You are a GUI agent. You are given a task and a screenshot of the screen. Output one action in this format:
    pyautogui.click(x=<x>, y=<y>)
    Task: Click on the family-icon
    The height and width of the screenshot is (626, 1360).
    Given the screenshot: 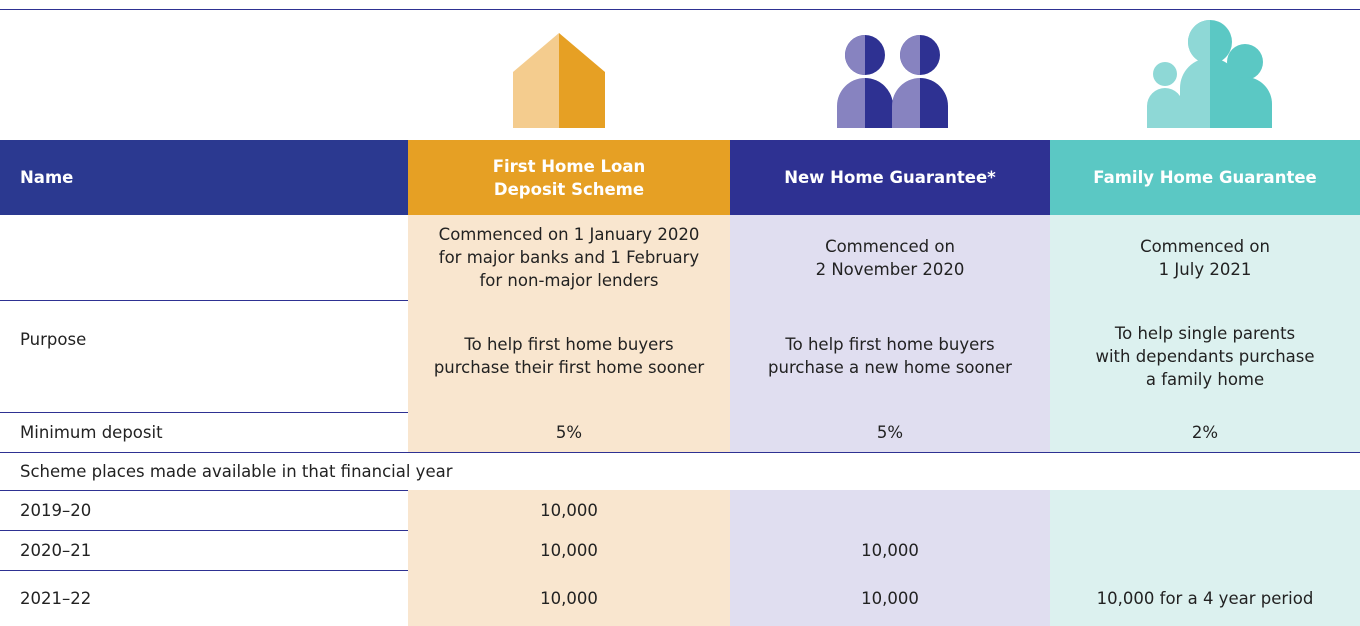 What is the action you would take?
    pyautogui.click(x=1209, y=74)
    